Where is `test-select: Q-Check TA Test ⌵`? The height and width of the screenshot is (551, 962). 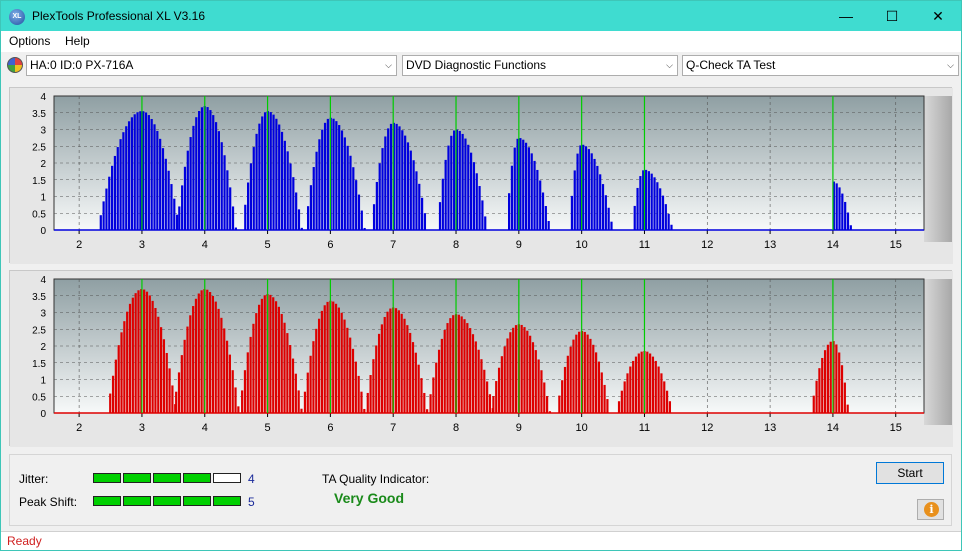
test-select: Q-Check TA Test ⌵ is located at coordinates (820, 65).